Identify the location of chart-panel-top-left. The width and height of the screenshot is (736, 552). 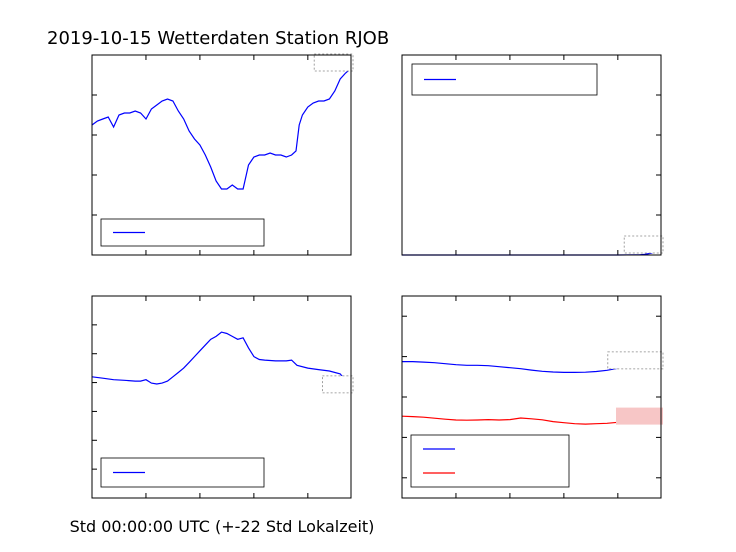
(222, 154).